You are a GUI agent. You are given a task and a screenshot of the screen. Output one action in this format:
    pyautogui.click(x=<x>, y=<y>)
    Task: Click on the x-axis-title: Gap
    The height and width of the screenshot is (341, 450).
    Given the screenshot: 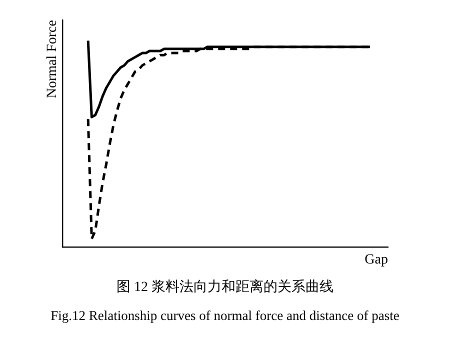 What is the action you would take?
    pyautogui.click(x=376, y=260)
    